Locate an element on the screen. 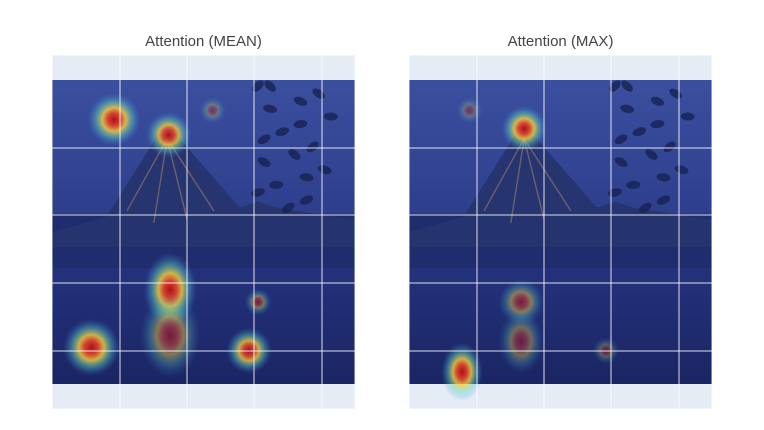 Image resolution: width=764 pixels, height=430 pixels. chart-title-mean: Attention (MEAN) is located at coordinates (203, 41).